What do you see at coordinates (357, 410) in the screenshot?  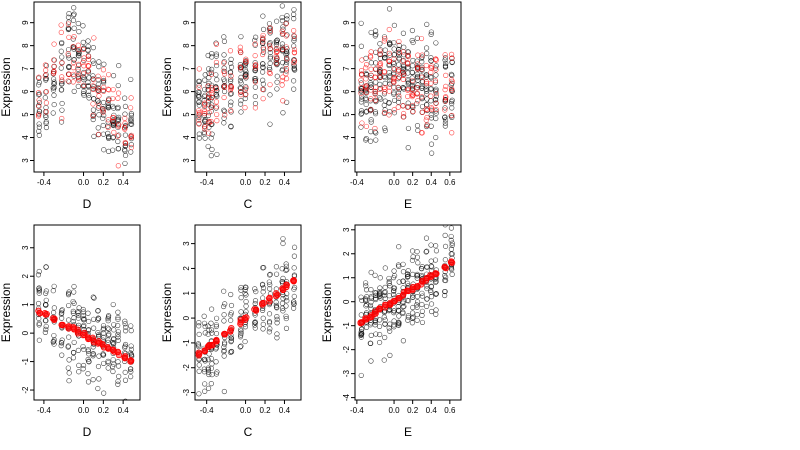 I see `x-tick-label: -0.4` at bounding box center [357, 410].